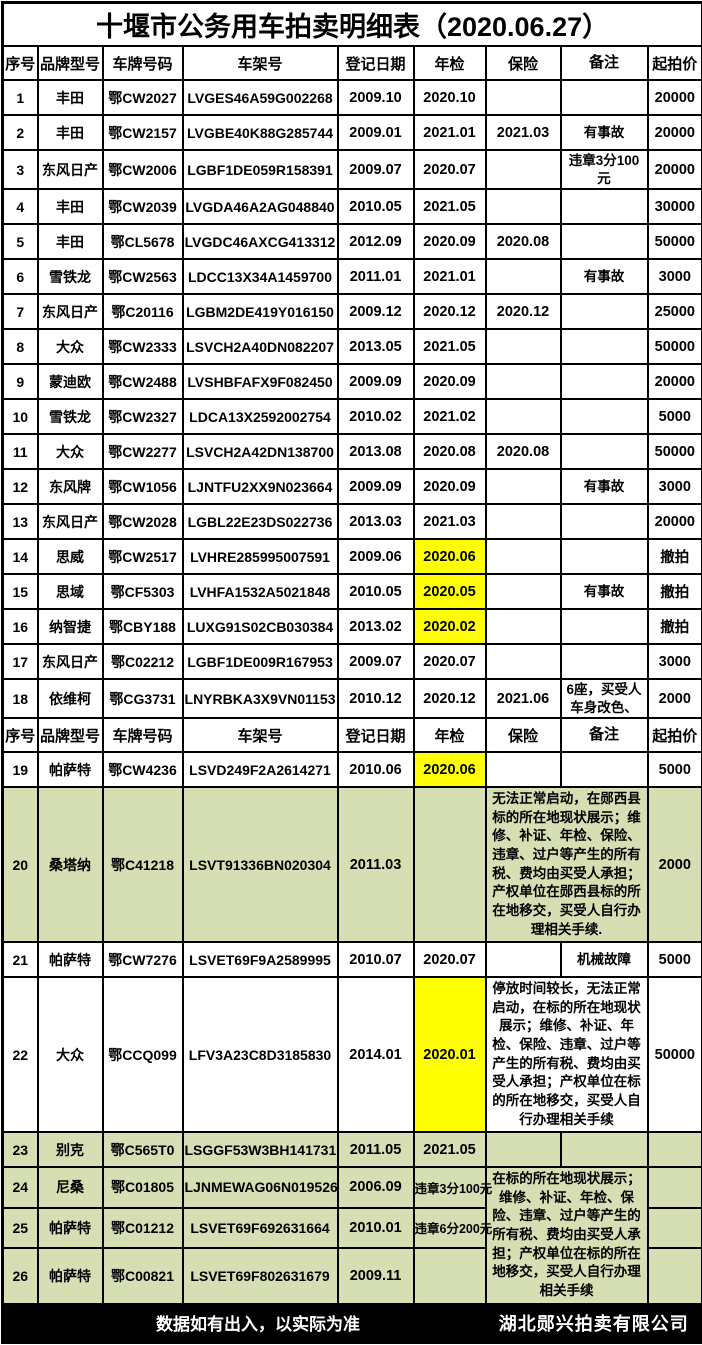 The width and height of the screenshot is (702, 1345). I want to click on cell-plate: 鄂C00821, so click(143, 1276).